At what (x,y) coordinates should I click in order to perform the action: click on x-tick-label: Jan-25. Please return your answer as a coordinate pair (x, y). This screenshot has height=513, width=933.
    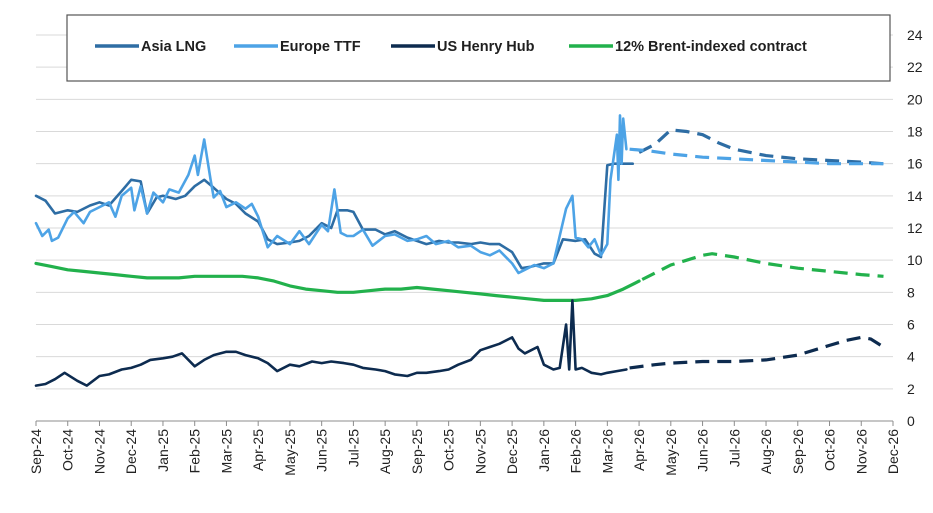
    Looking at the image, I should click on (163, 450).